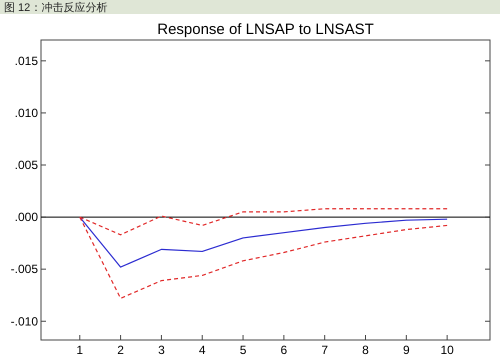  I want to click on x-tick-label: 1, so click(80, 350).